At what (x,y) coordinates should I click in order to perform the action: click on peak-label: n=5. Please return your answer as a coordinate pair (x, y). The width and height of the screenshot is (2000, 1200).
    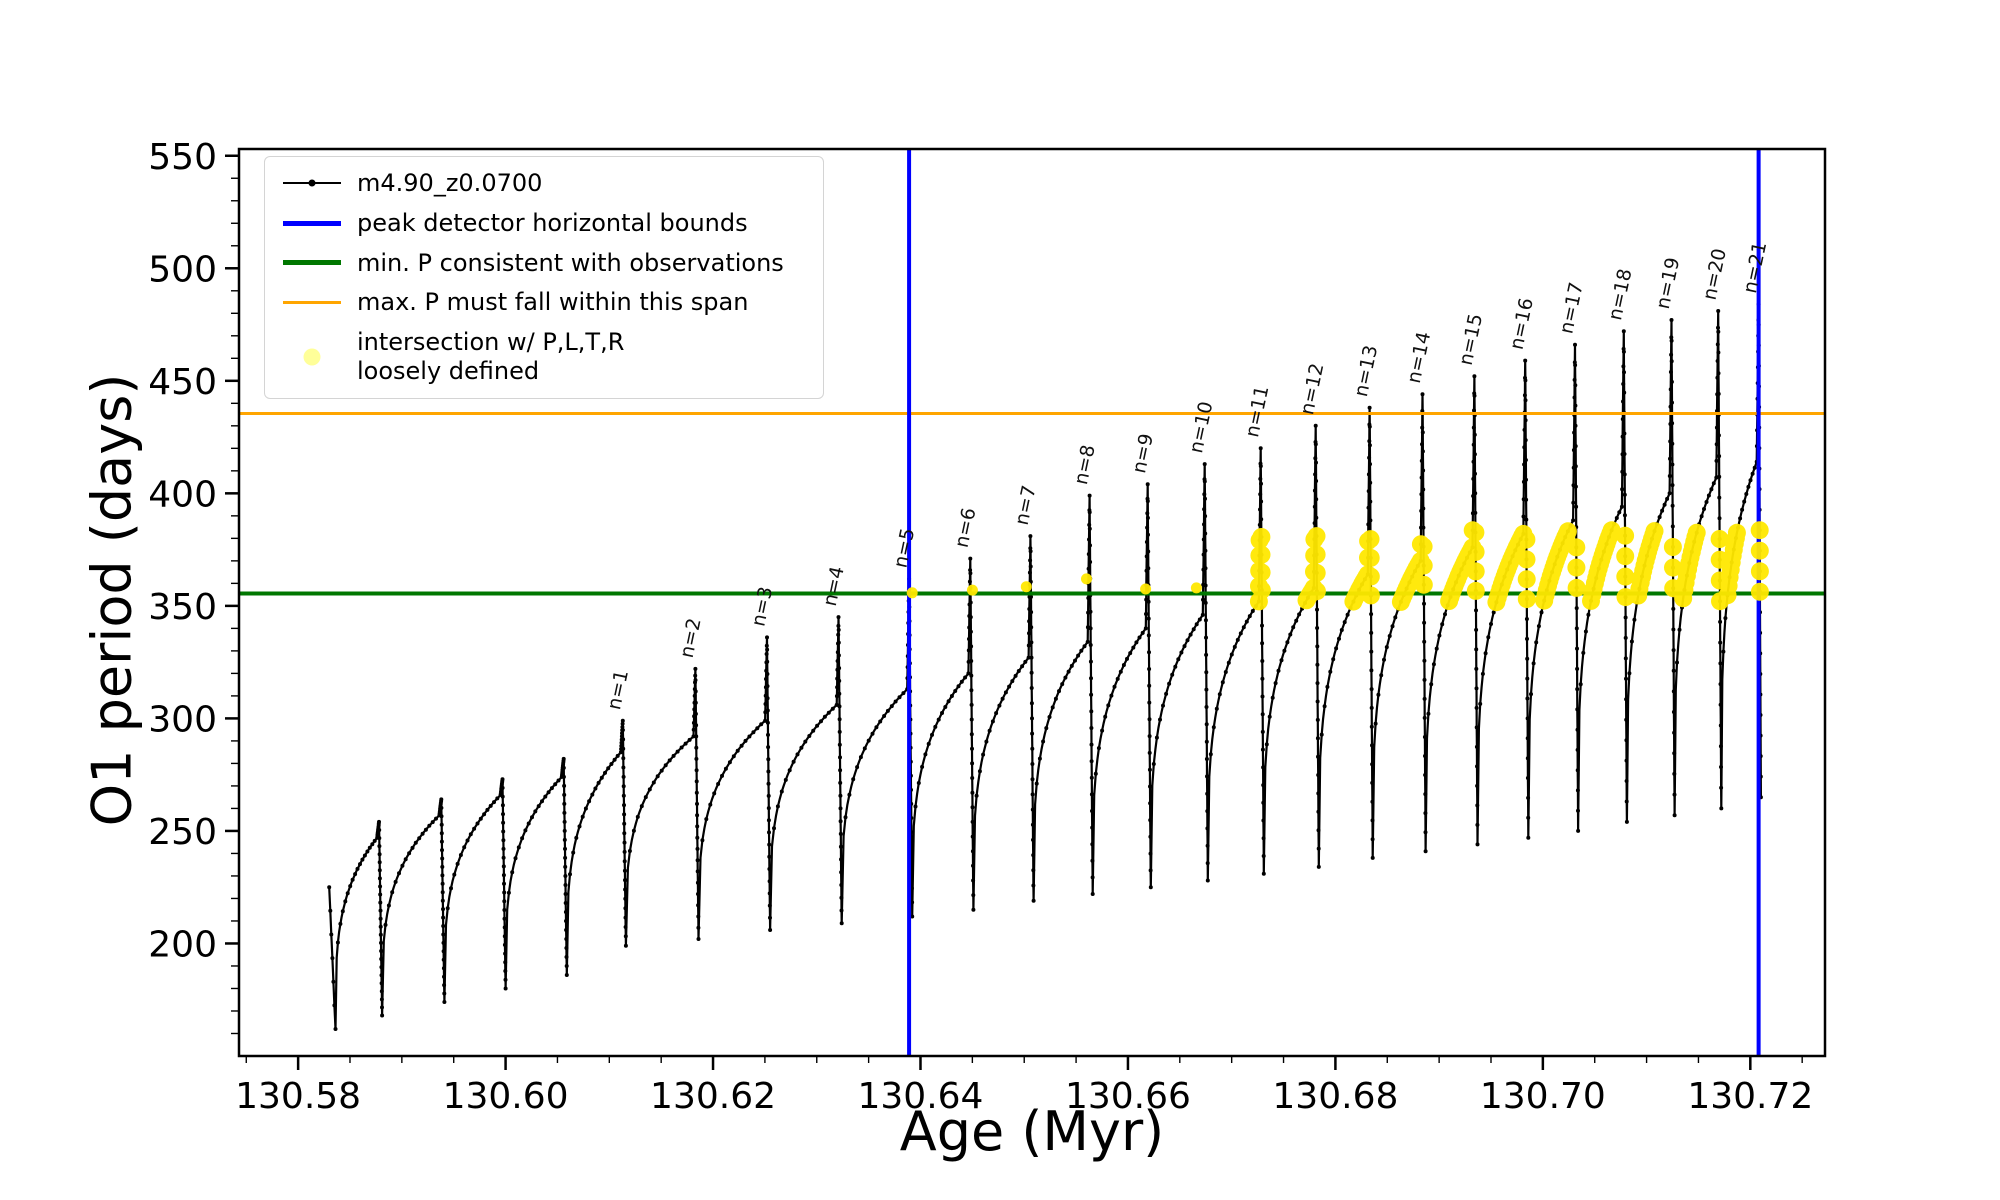
    Looking at the image, I should click on (904, 548).